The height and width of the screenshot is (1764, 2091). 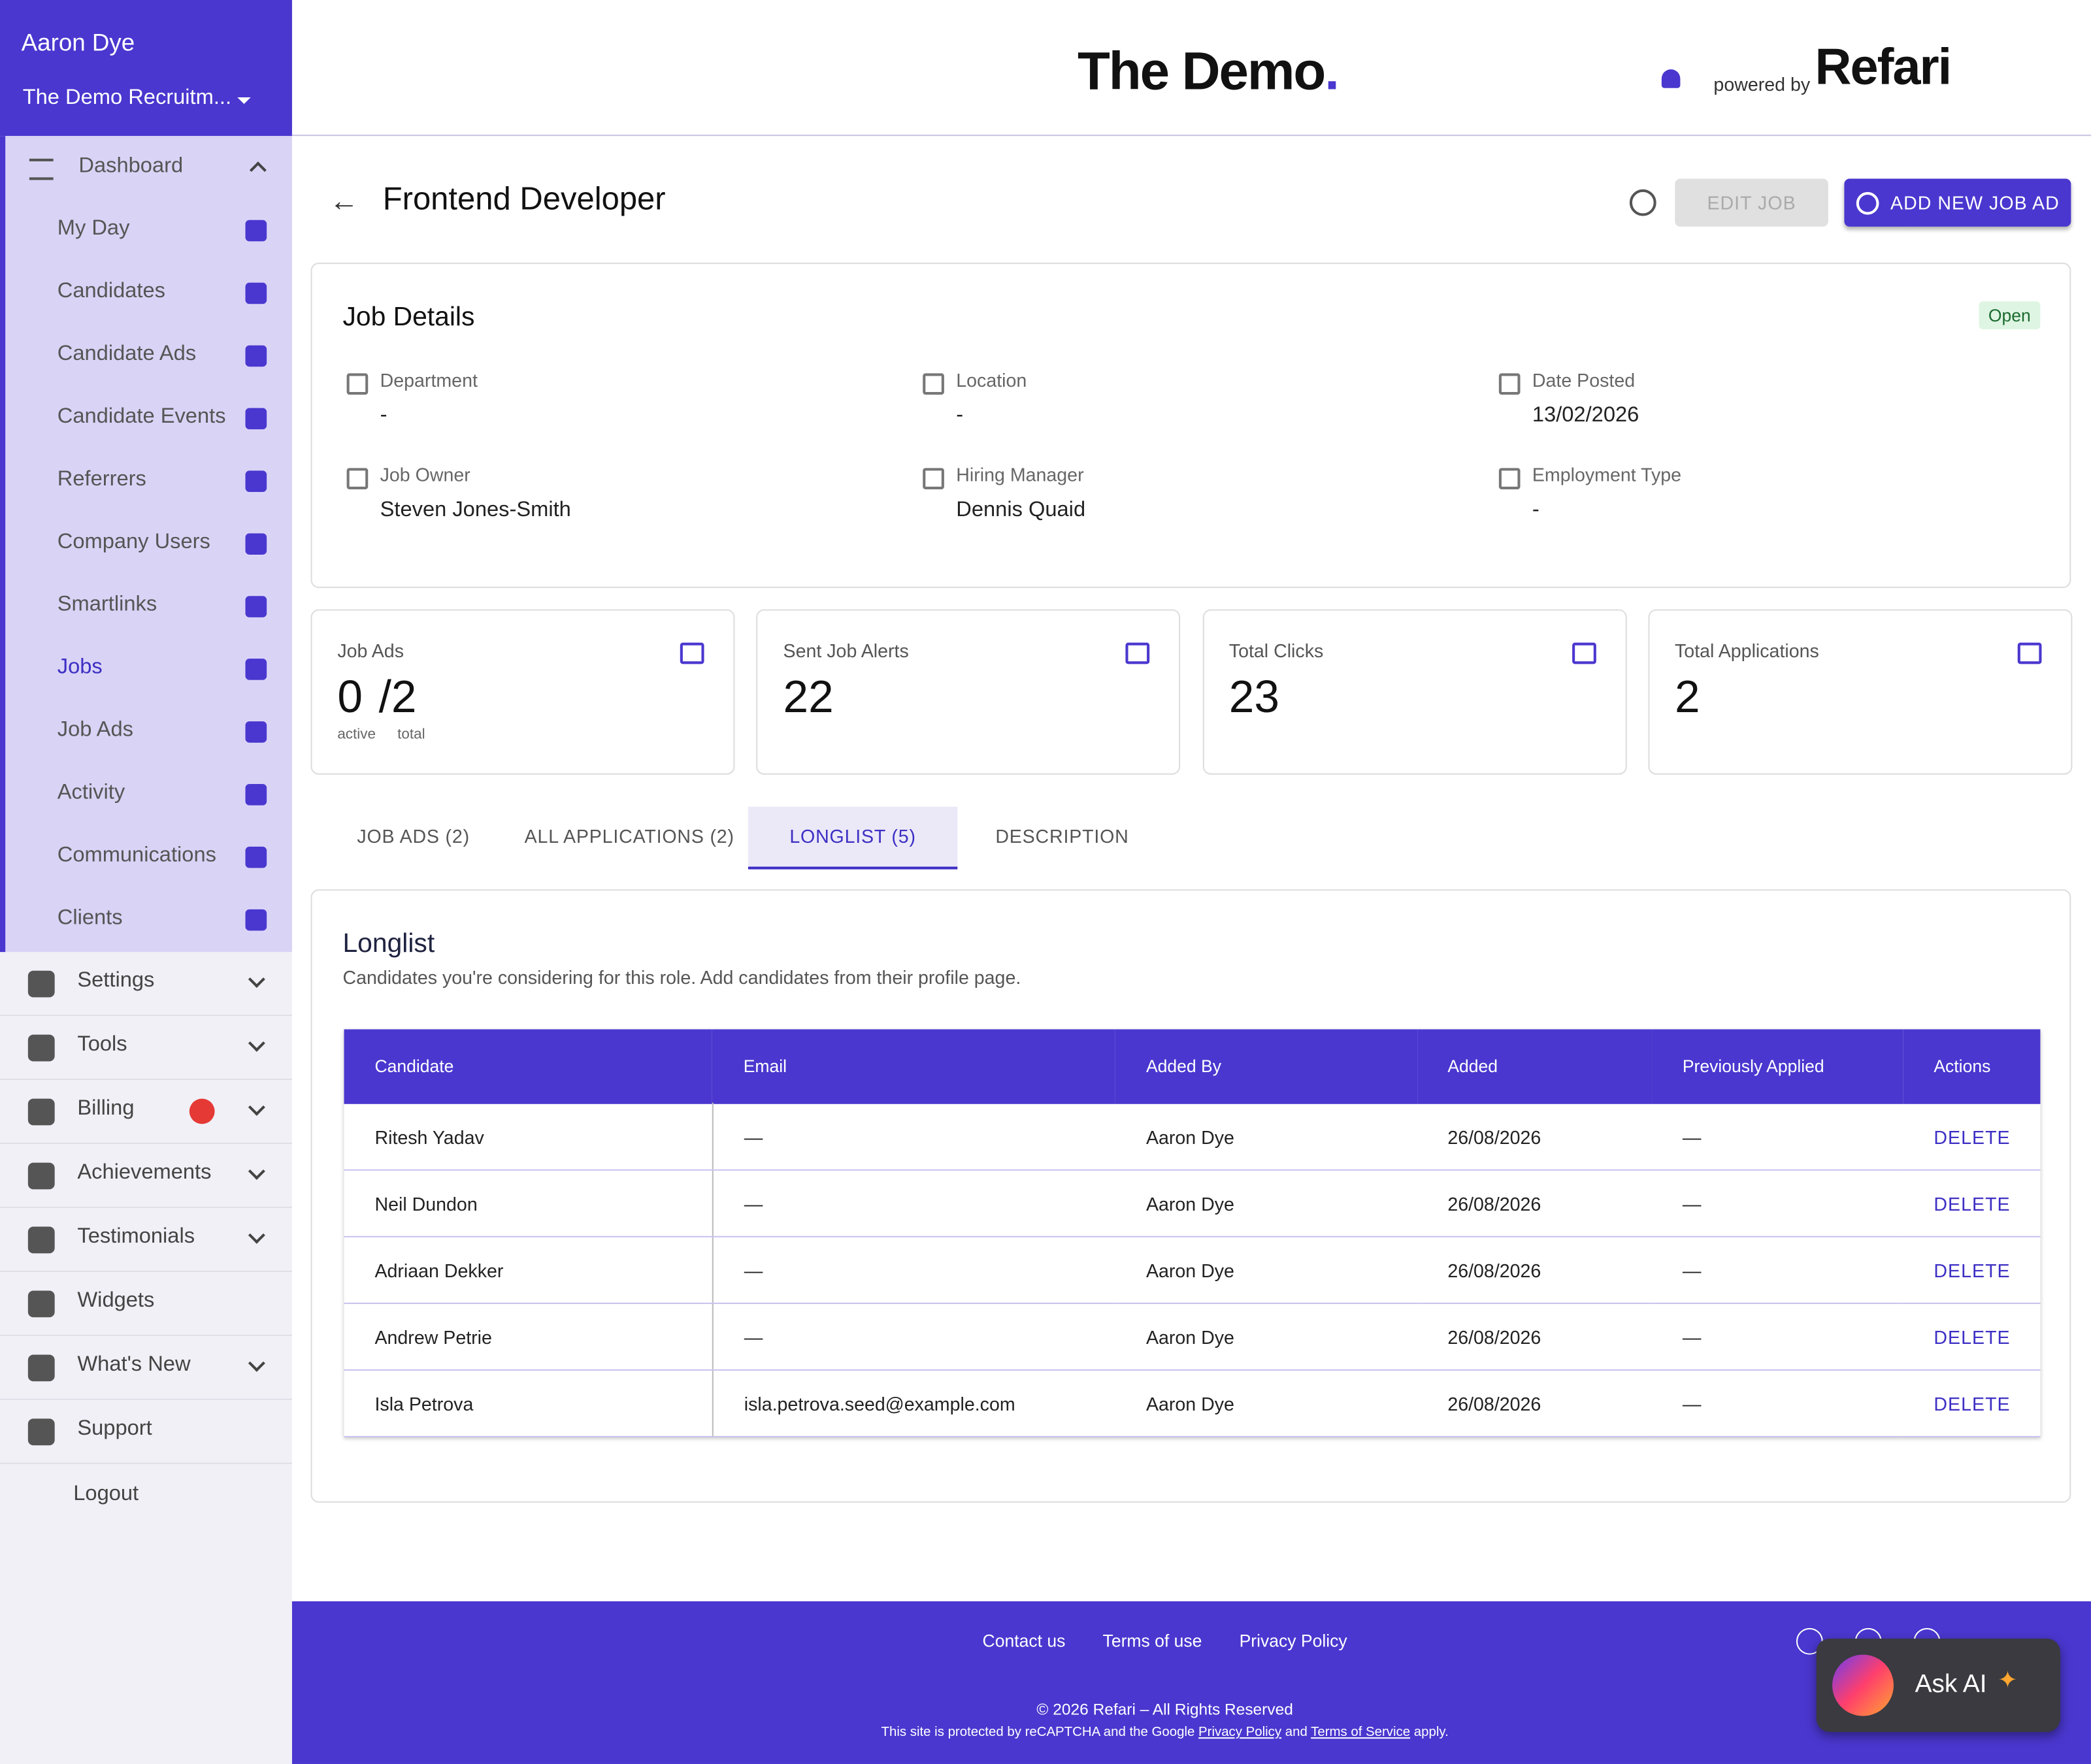 What do you see at coordinates (344, 201) in the screenshot?
I see `back-button: ←` at bounding box center [344, 201].